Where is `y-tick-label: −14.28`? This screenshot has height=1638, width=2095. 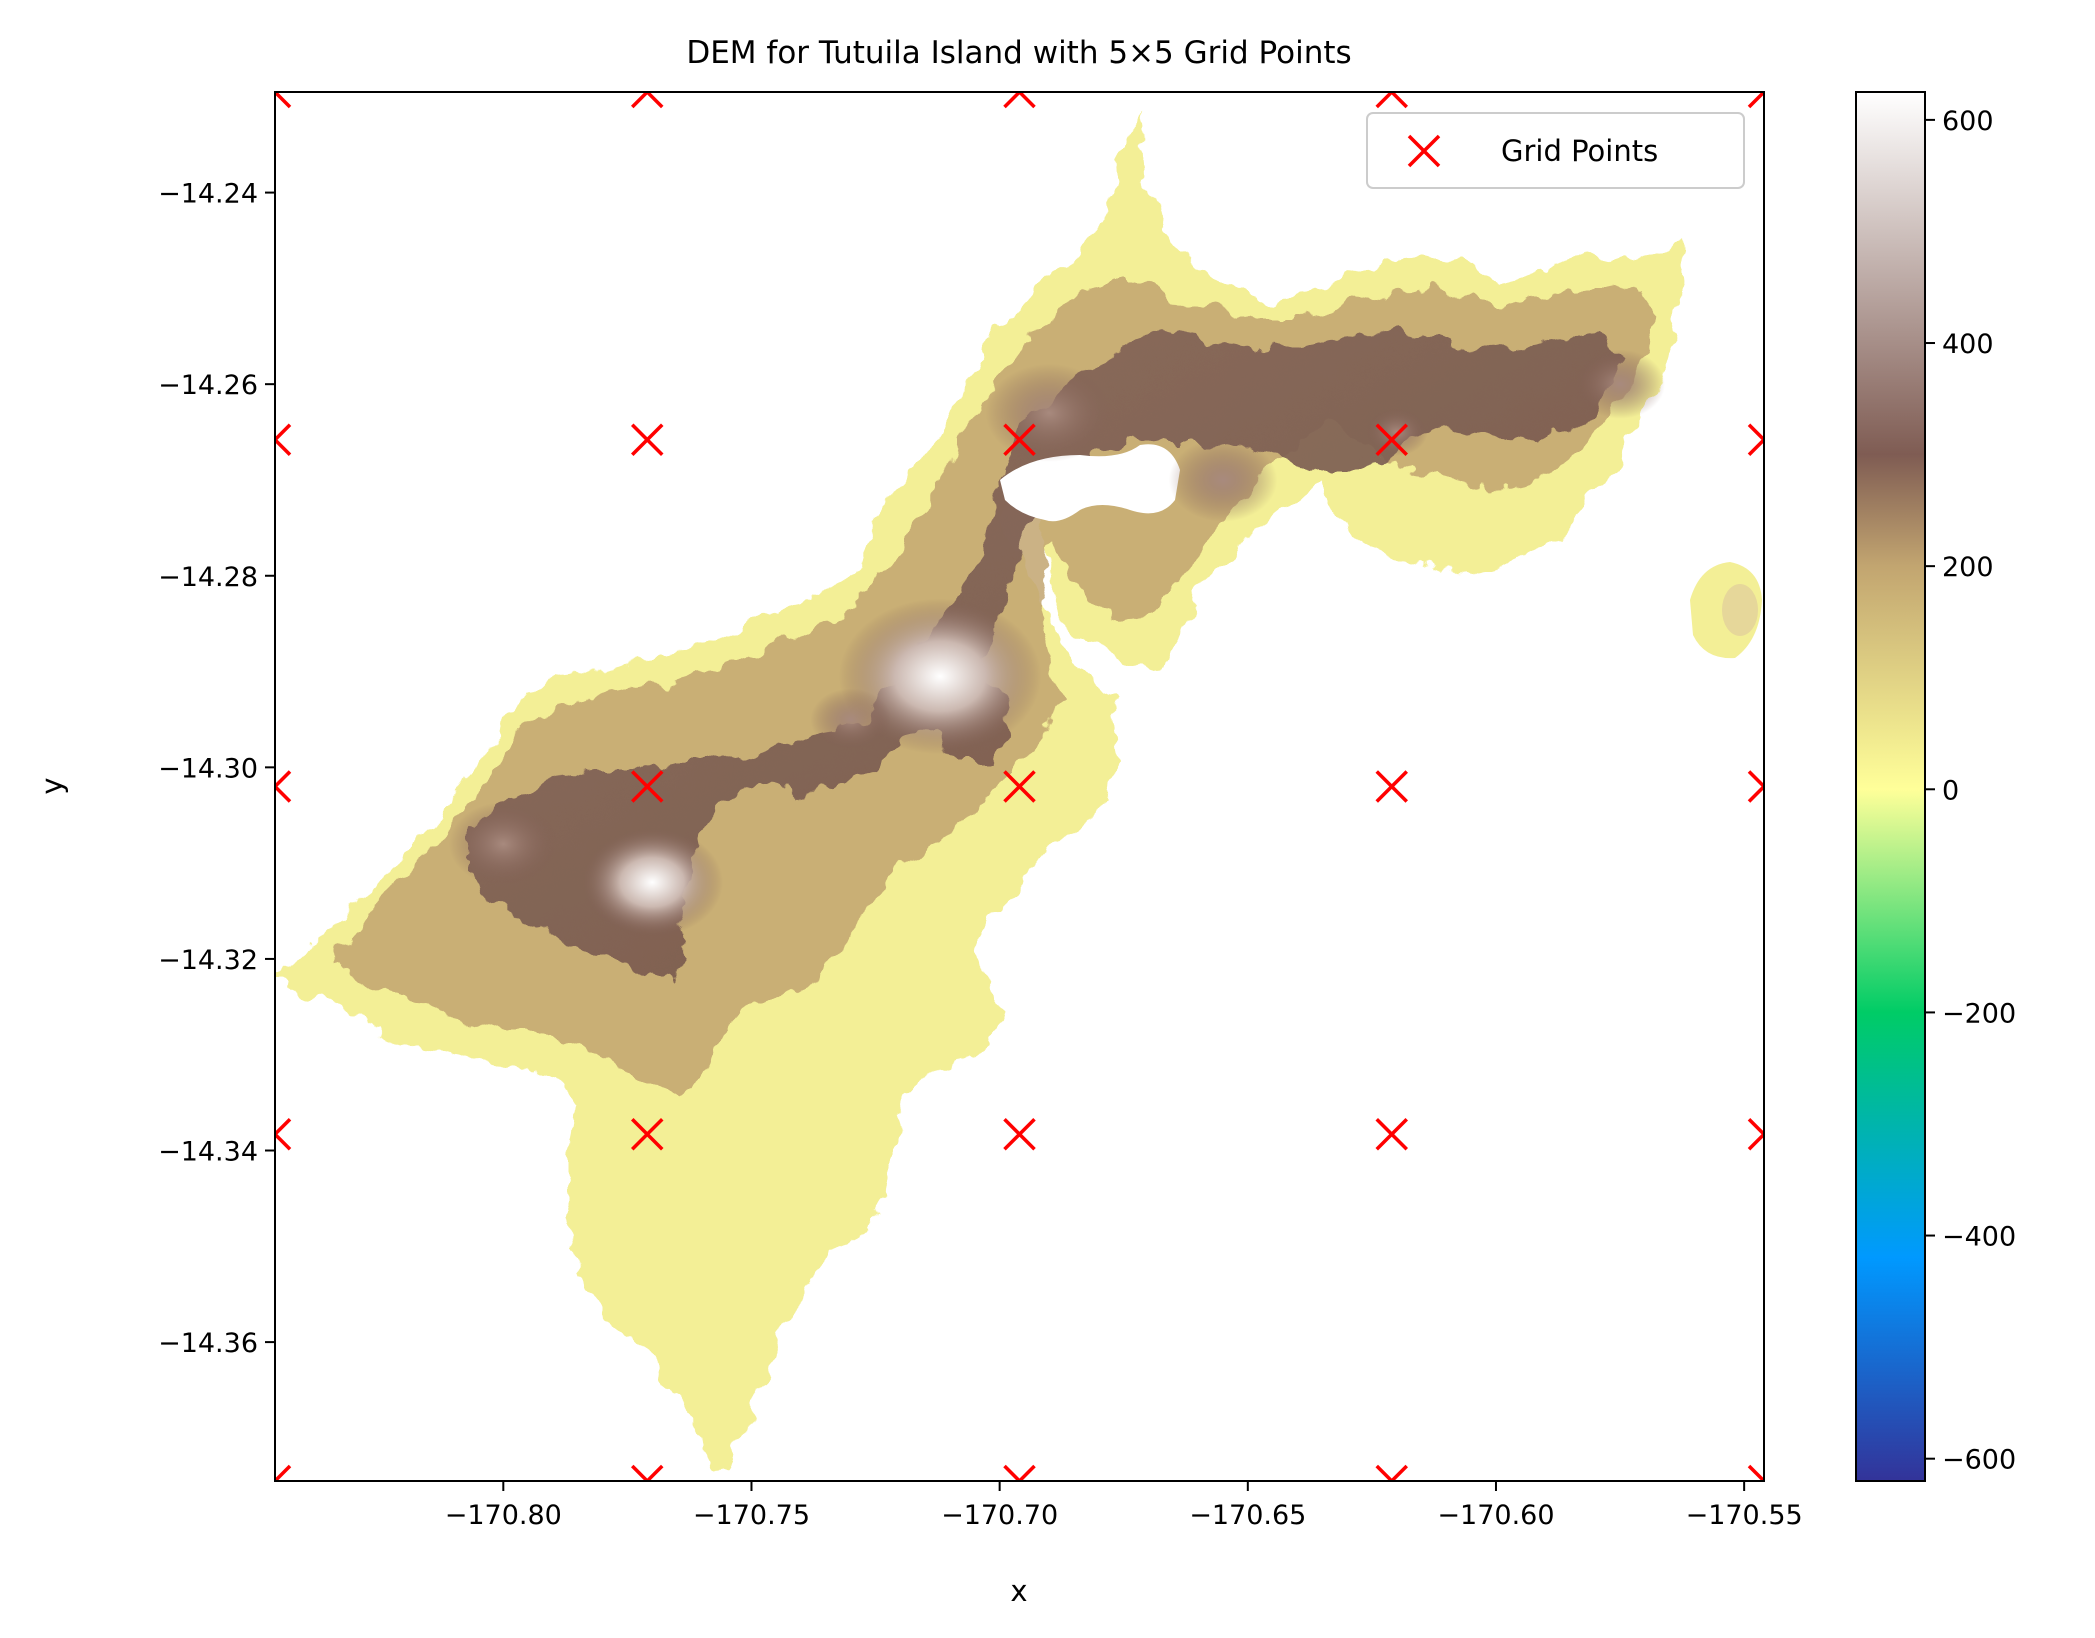
y-tick-label: −14.28 is located at coordinates (208, 577).